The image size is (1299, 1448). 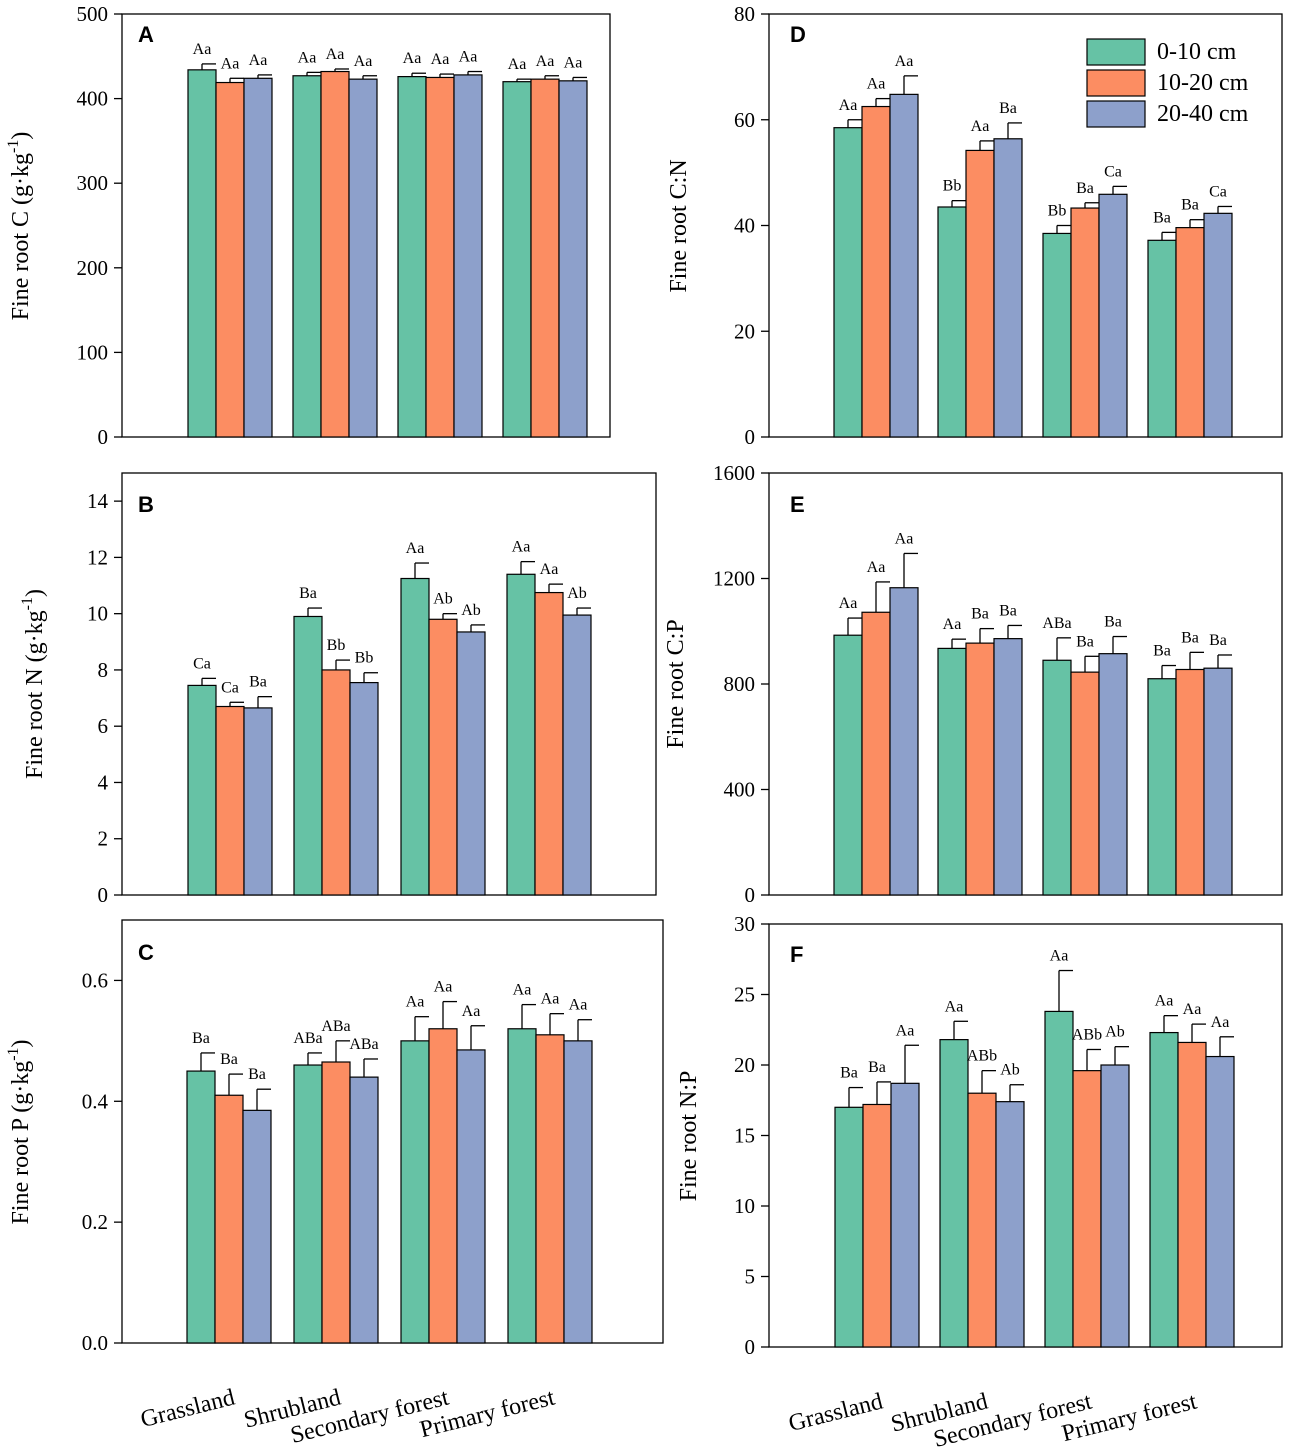 I want to click on y-axis-title: Fine root P (g·kg-1), so click(x=19, y=1131).